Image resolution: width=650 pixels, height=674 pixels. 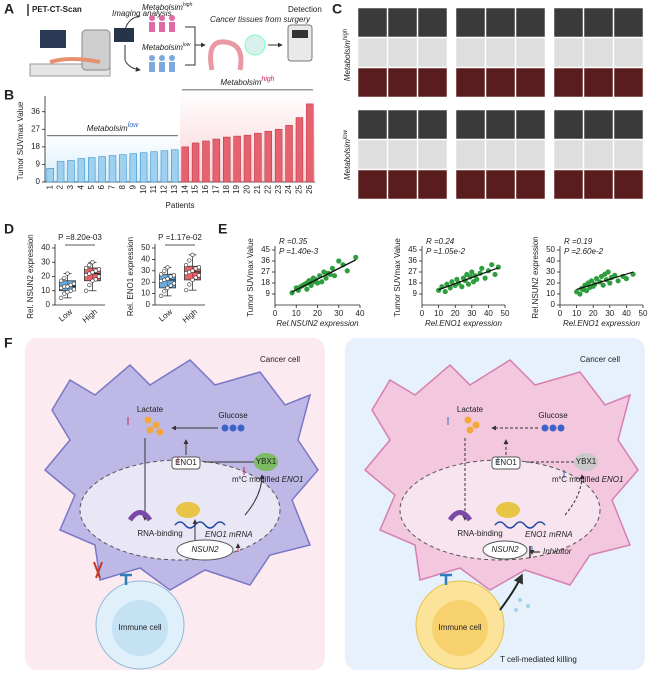 What do you see at coordinates (186, 462) in the screenshot?
I see `eno1-label: ENO1` at bounding box center [186, 462].